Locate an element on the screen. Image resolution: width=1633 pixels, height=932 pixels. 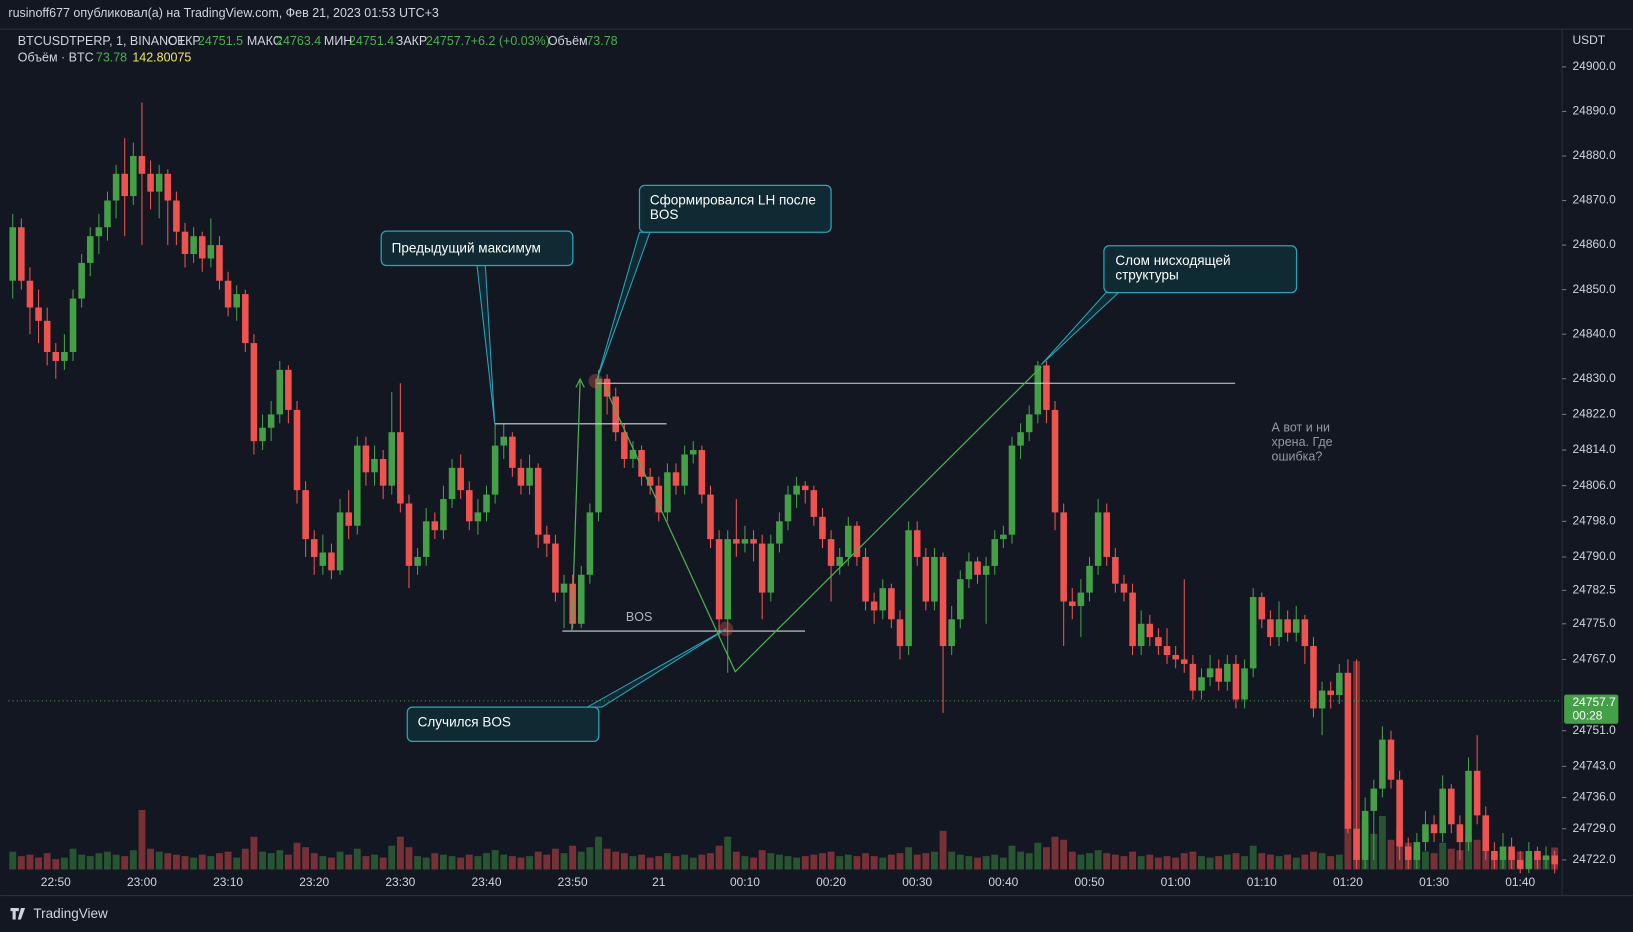
x-tick-label: 01:20 is located at coordinates (1348, 882).